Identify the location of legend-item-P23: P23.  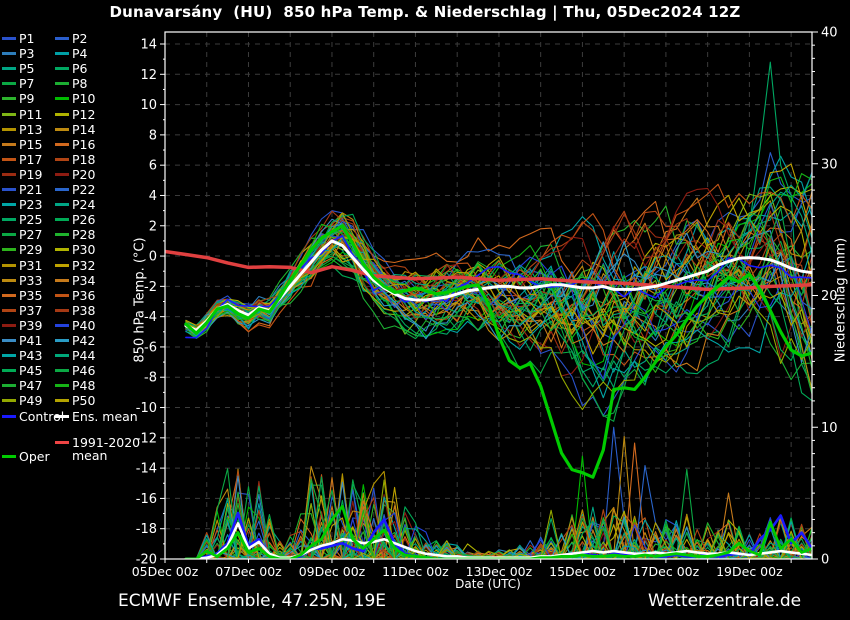
(22, 204).